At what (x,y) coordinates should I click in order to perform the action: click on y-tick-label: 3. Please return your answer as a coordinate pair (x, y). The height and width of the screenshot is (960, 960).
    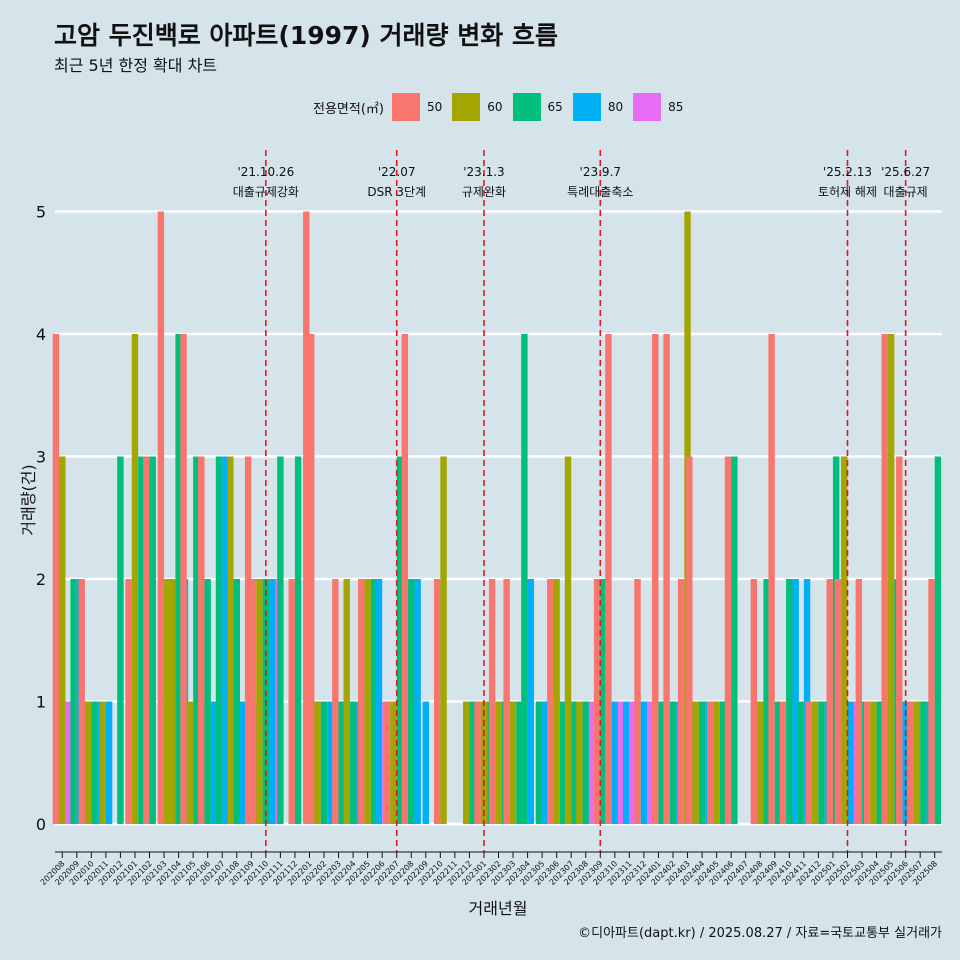
    Looking at the image, I should click on (41, 457).